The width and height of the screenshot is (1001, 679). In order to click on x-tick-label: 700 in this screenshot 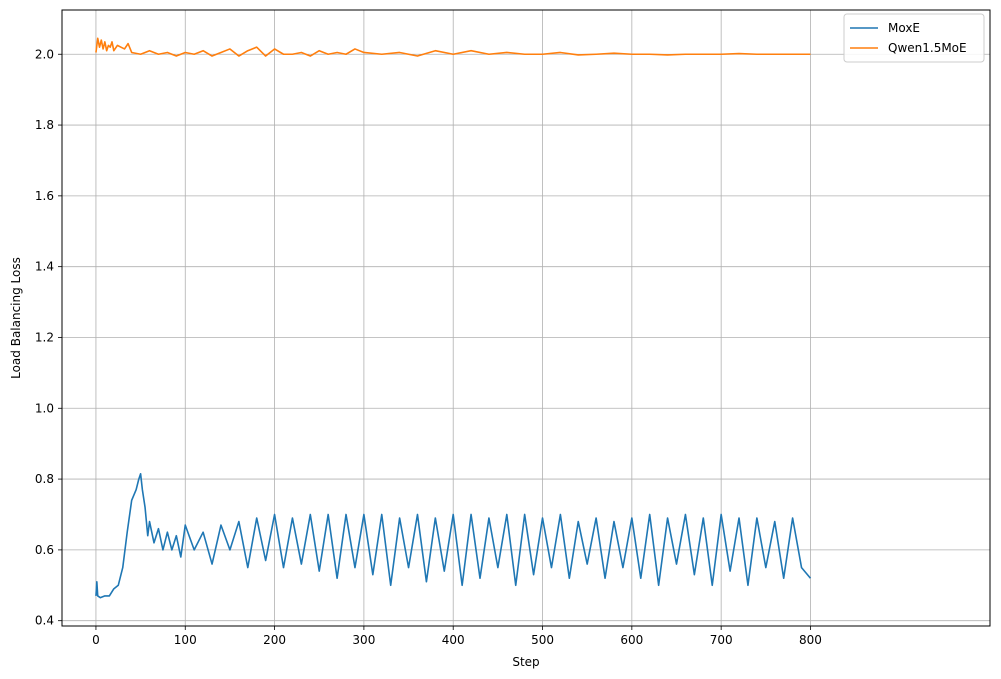, I will do `click(721, 640)`.